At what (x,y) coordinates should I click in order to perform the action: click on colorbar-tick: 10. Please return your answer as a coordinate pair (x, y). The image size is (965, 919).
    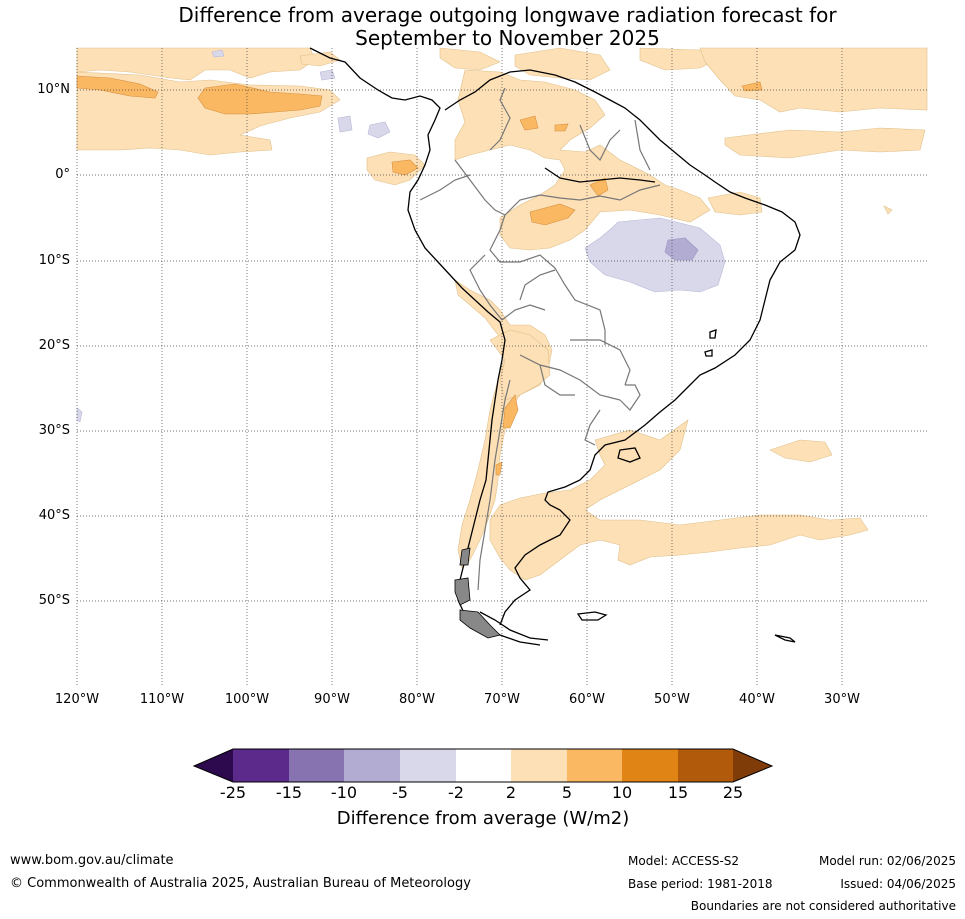
    Looking at the image, I should click on (622, 792).